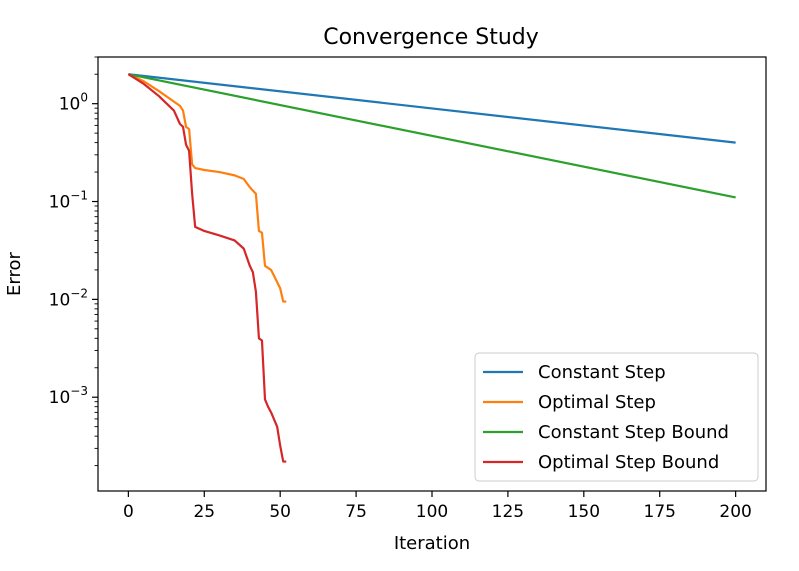  What do you see at coordinates (432, 512) in the screenshot?
I see `x-tick-label: 100` at bounding box center [432, 512].